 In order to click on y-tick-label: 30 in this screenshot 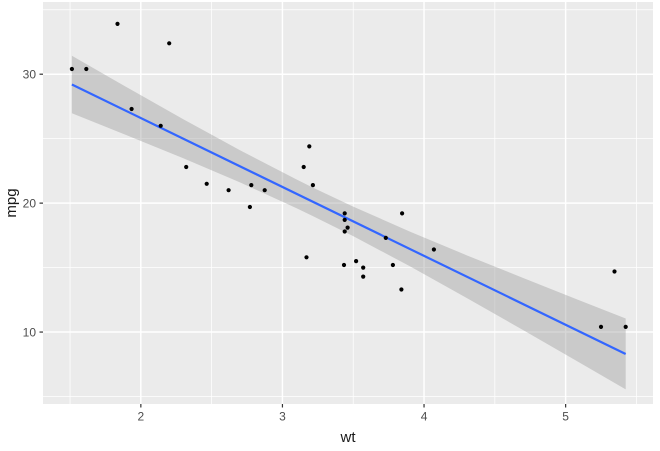, I will do `click(30, 74)`.